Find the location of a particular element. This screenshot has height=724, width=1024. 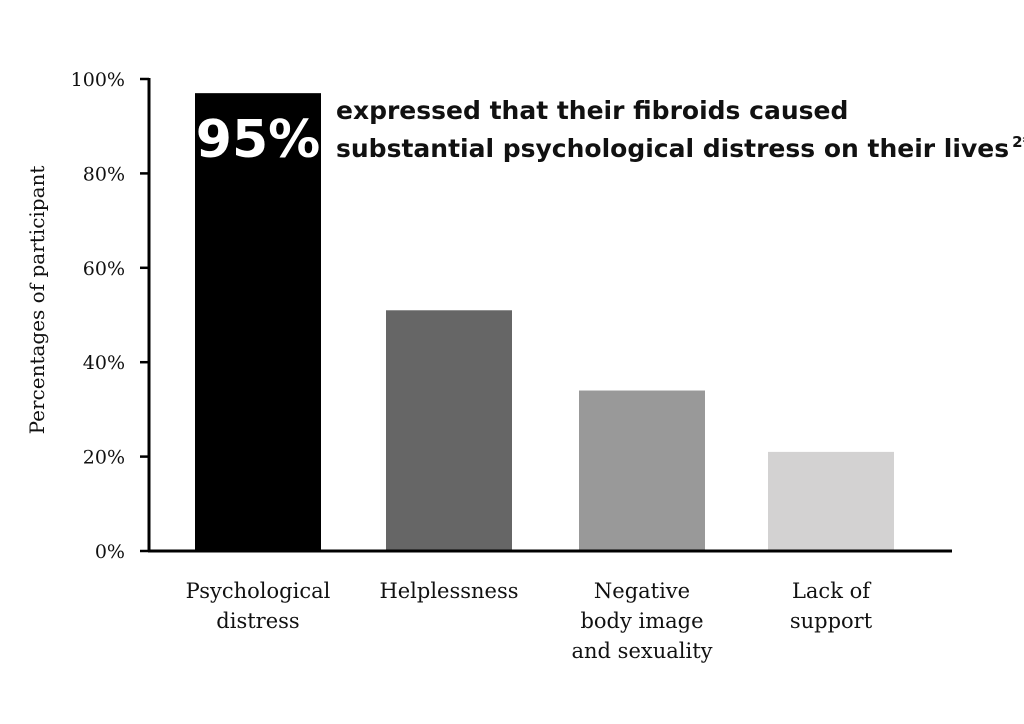

x-category-label-1: Psychological distress is located at coordinates (258, 606).